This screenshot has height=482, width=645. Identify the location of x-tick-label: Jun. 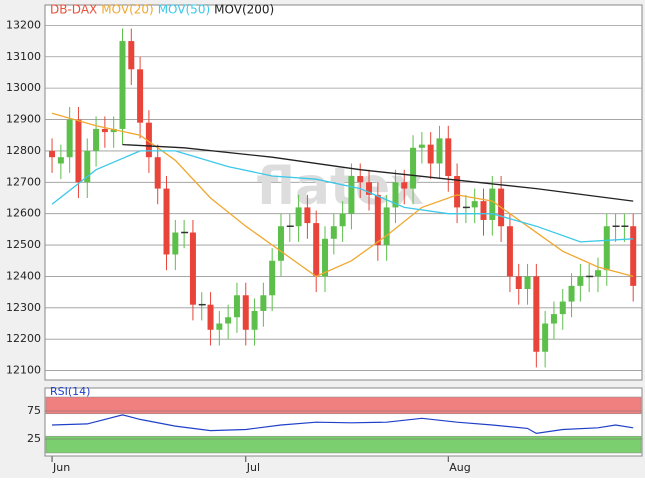
(61, 467).